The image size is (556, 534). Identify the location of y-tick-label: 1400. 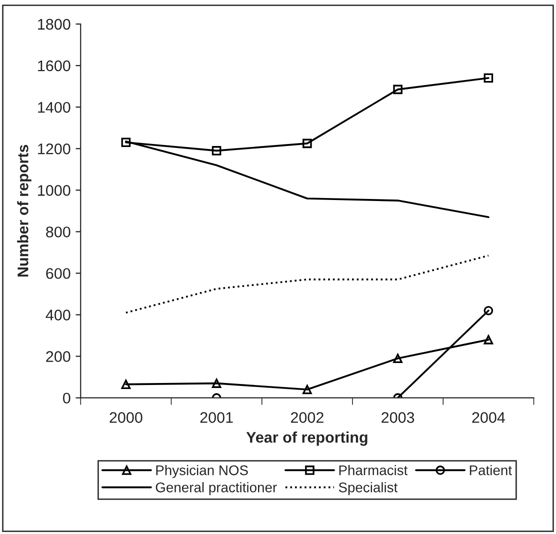
(54, 107).